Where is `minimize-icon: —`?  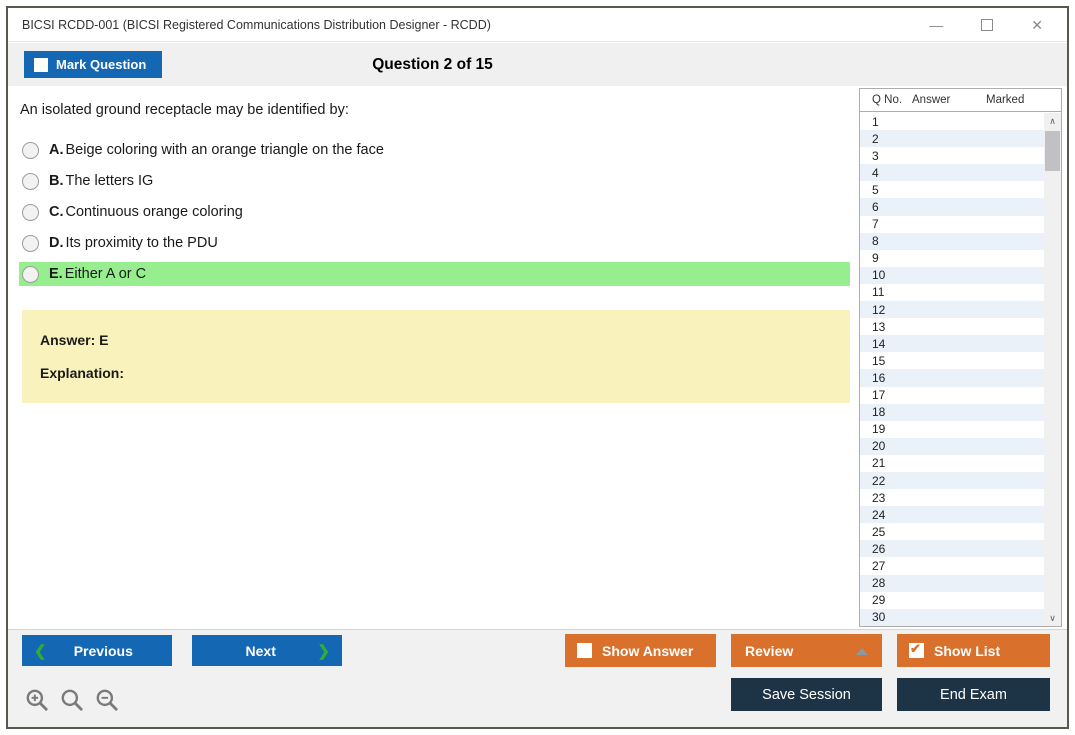 minimize-icon: — is located at coordinates (936, 24).